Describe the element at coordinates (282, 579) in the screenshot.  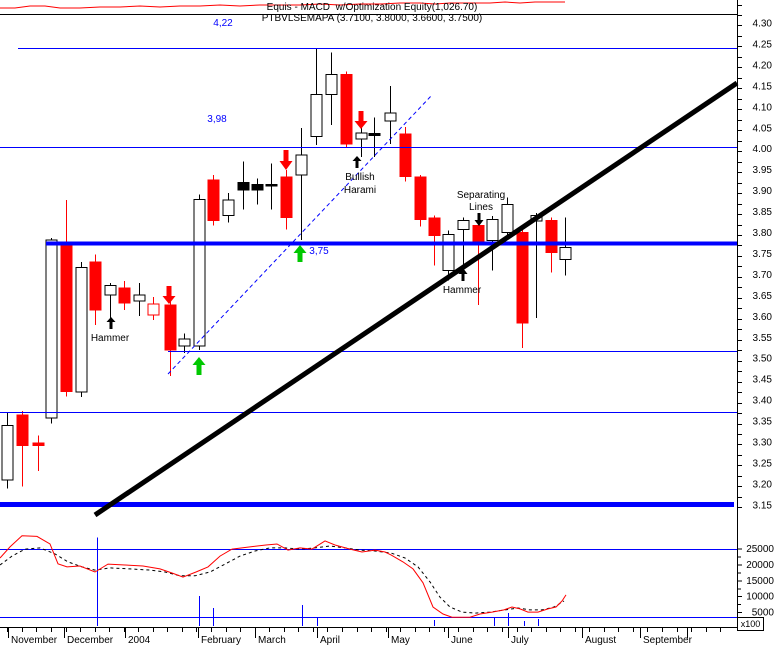
I see `signal-line` at that location.